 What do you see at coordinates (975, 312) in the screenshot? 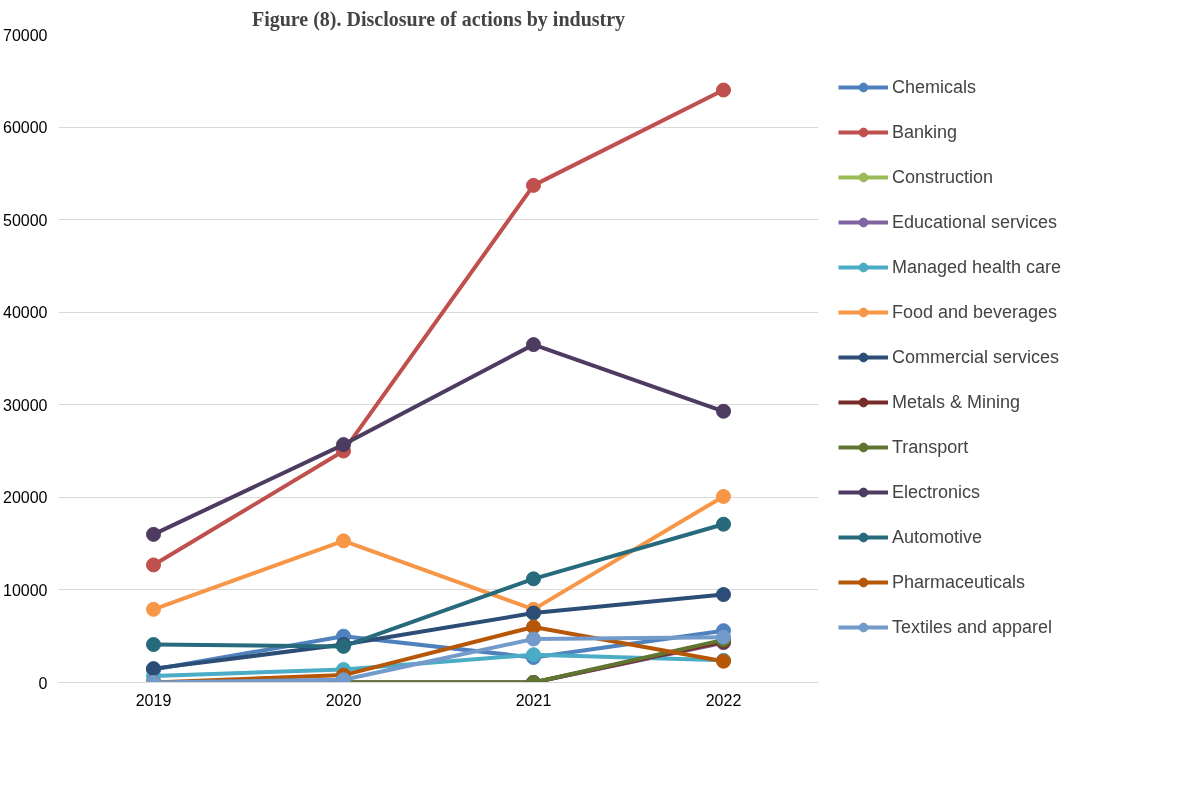
I see `legend-label: Food and beverages` at bounding box center [975, 312].